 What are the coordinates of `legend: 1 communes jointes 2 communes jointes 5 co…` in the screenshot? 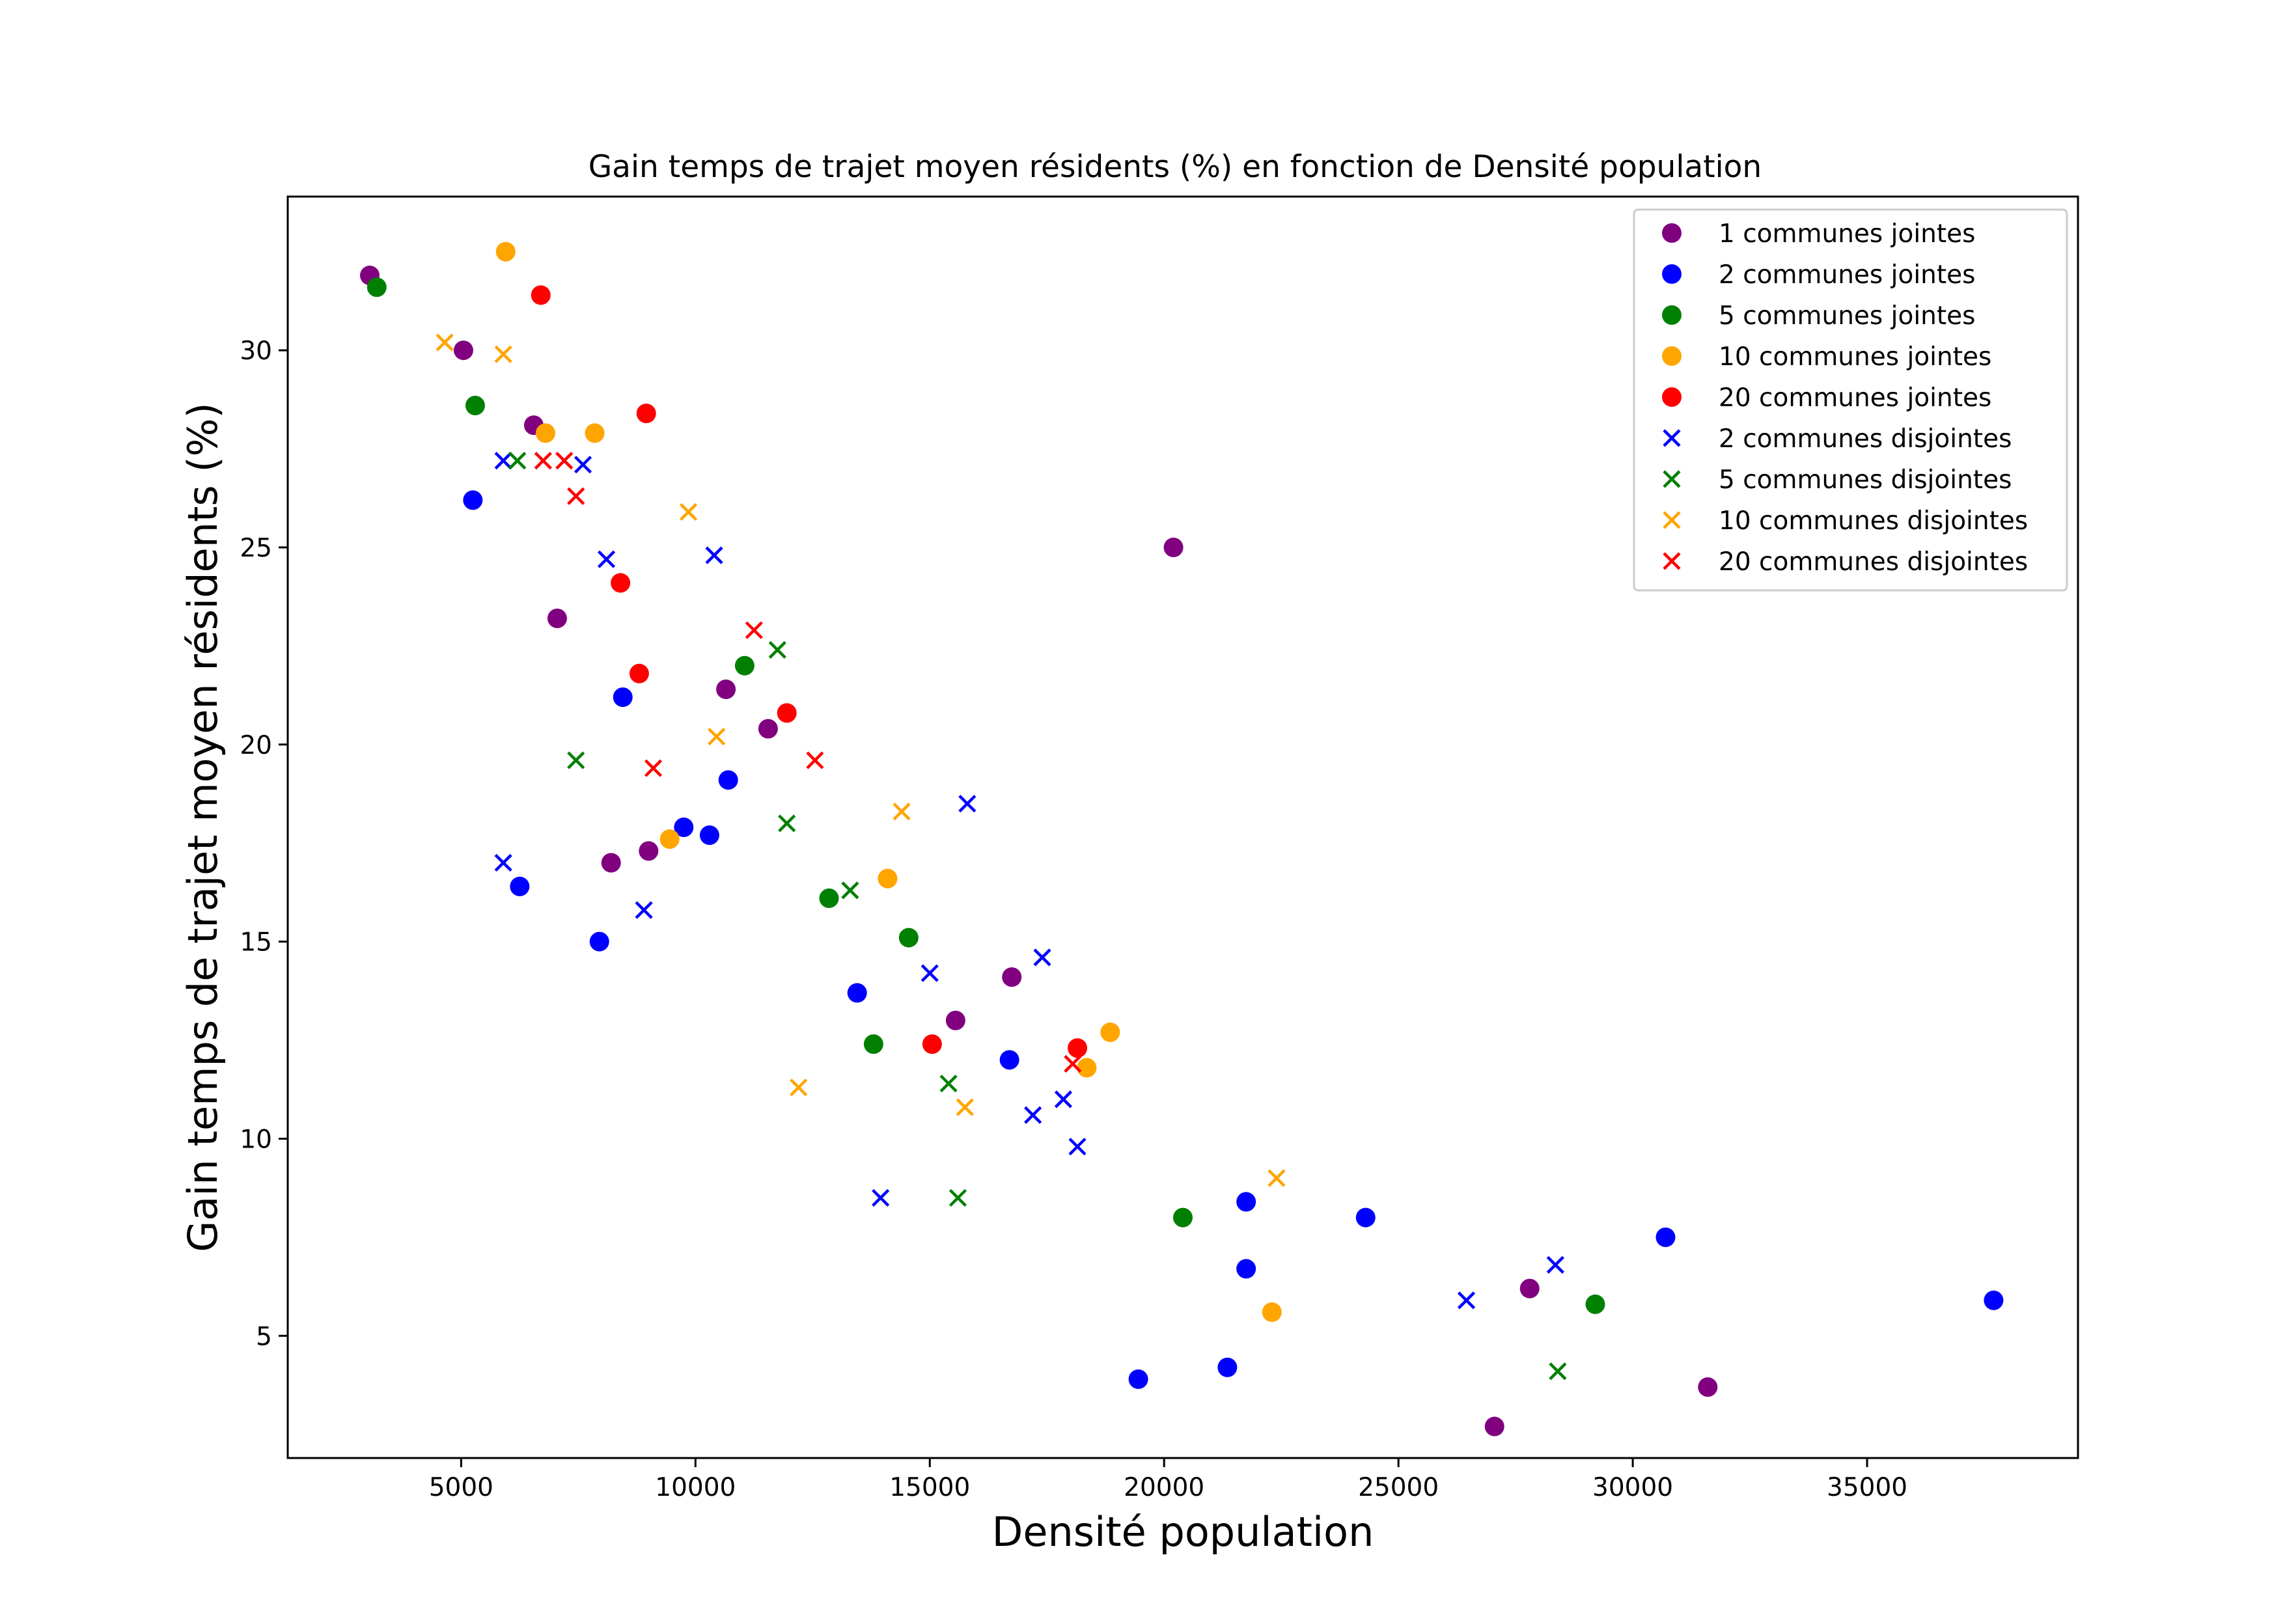 It's located at (1850, 400).